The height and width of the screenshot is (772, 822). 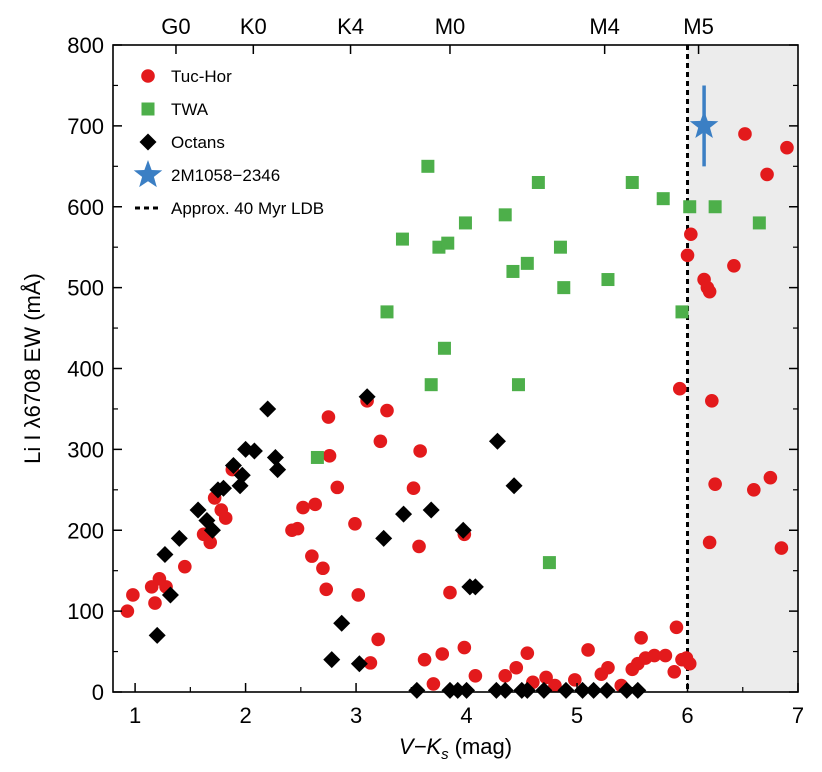 What do you see at coordinates (85, 530) in the screenshot?
I see `y-tick-label: 200` at bounding box center [85, 530].